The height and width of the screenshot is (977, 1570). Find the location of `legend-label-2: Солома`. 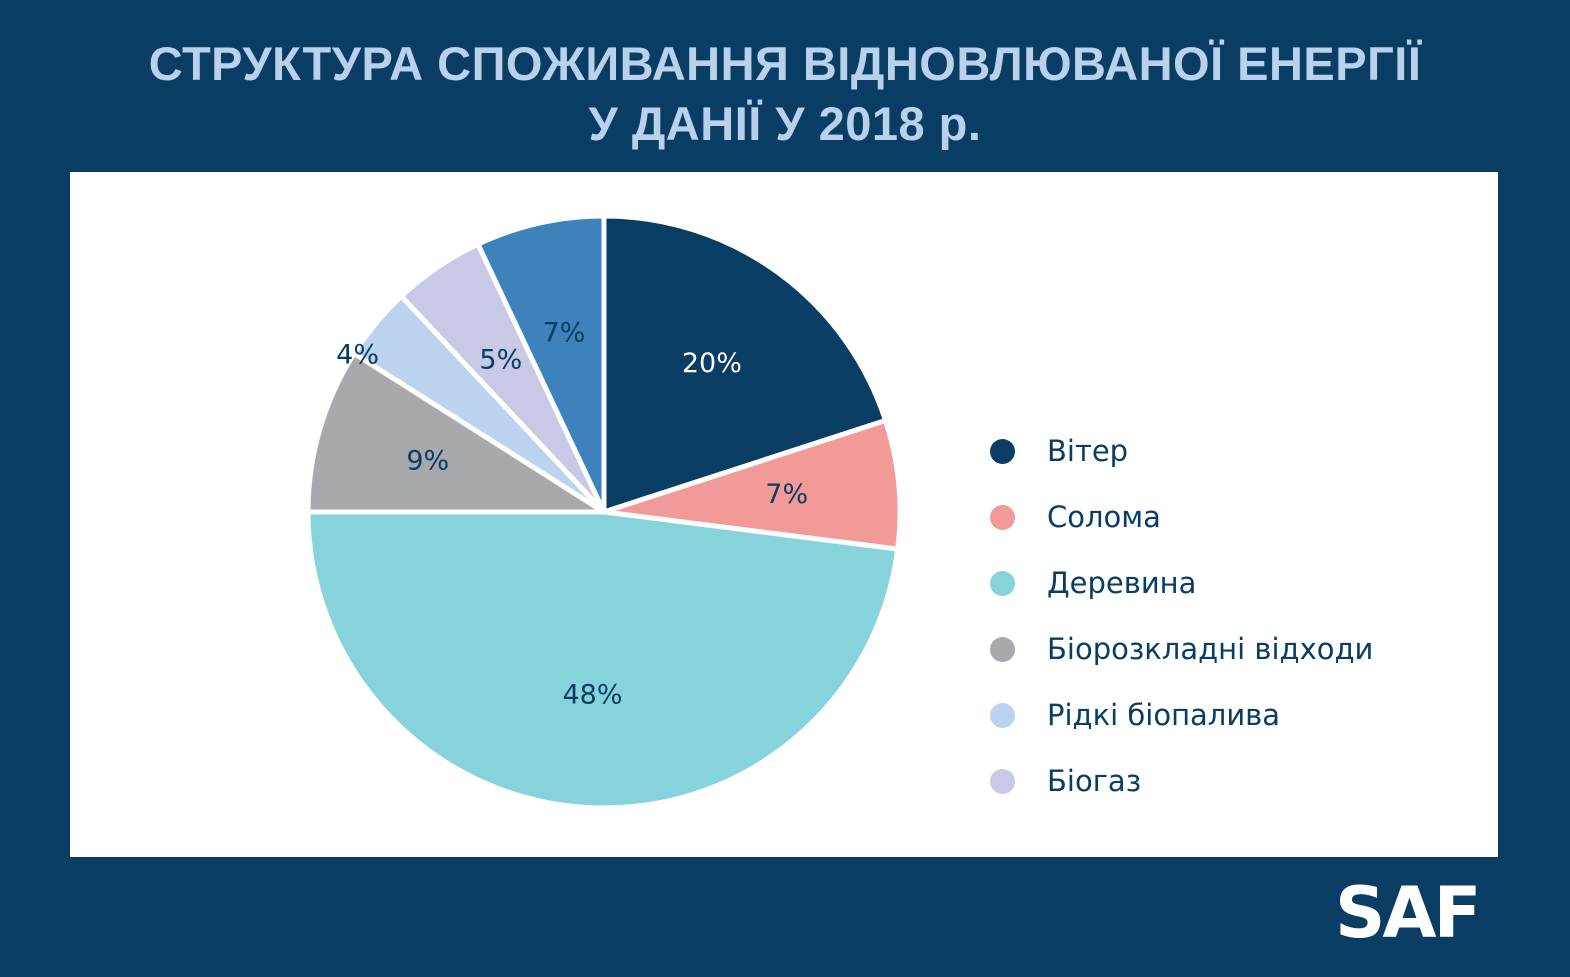

legend-label-2: Солома is located at coordinates (1104, 517).